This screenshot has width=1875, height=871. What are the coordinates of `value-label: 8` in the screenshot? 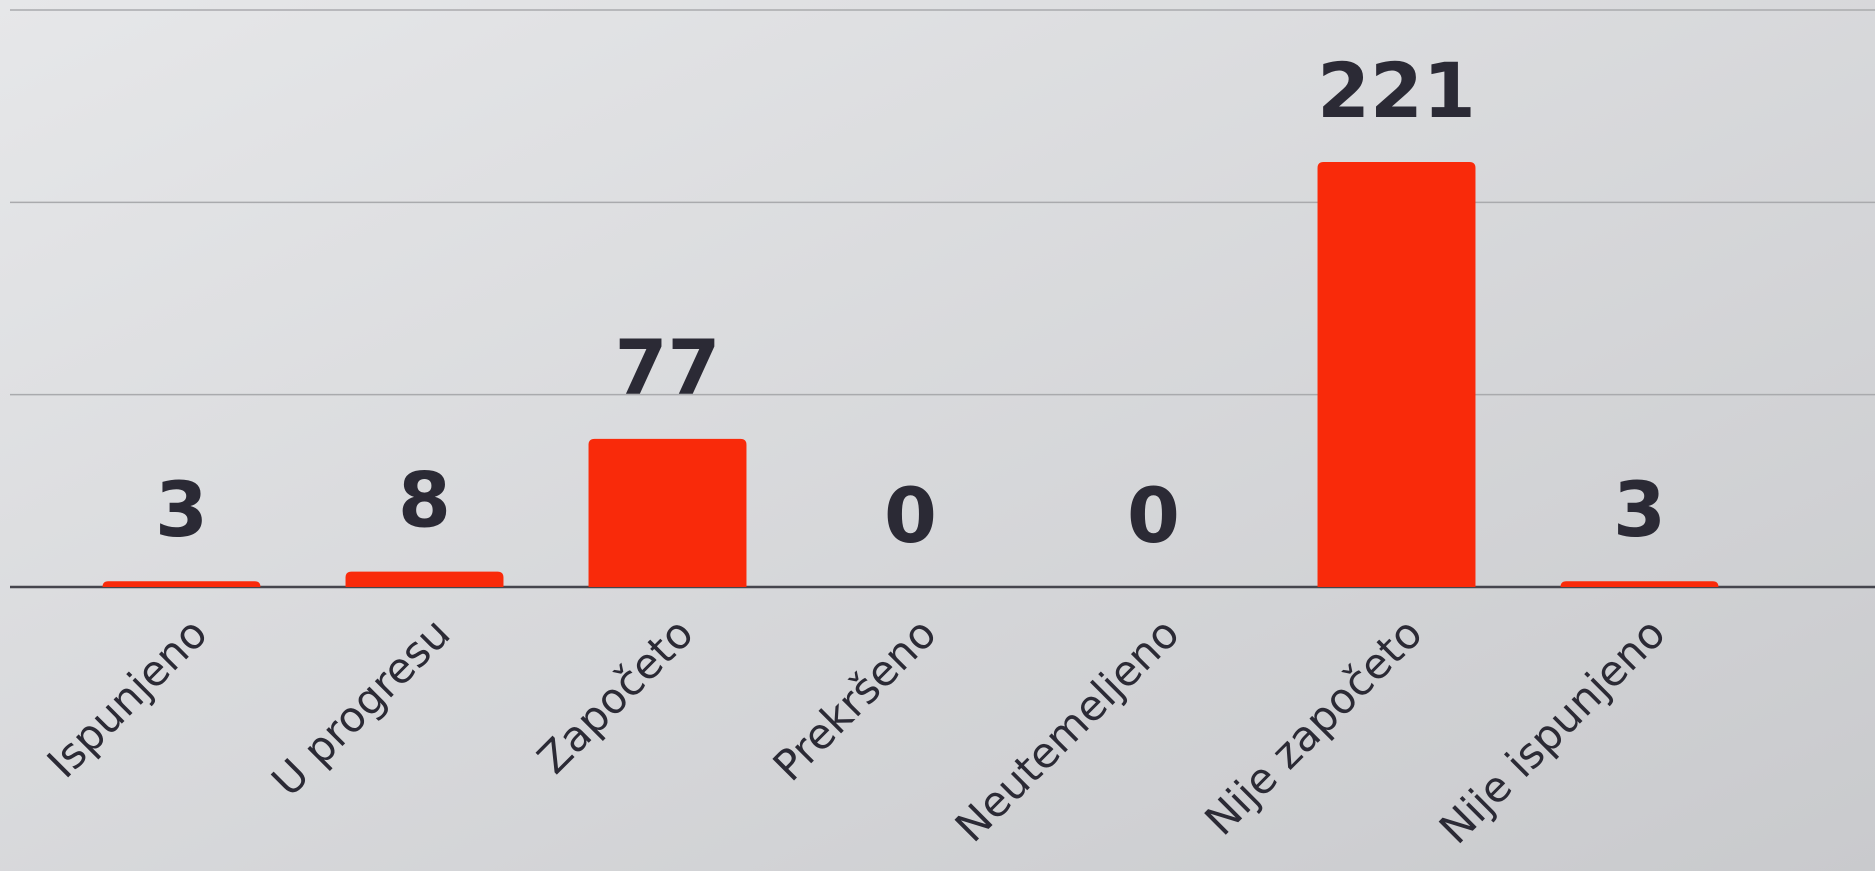 It's located at (424, 500).